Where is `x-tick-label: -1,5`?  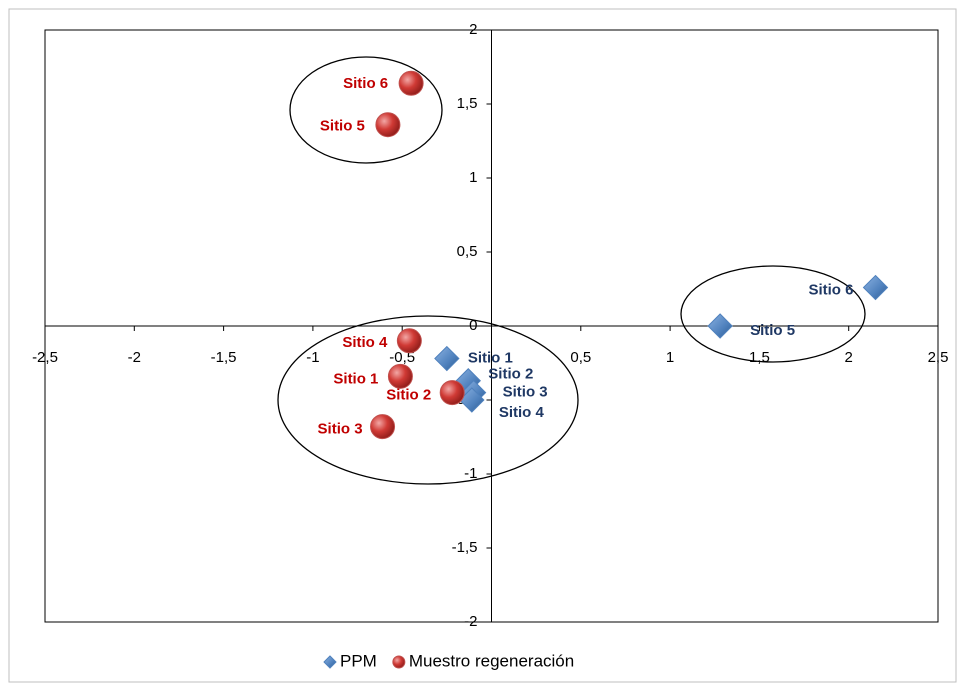
x-tick-label: -1,5 is located at coordinates (224, 357).